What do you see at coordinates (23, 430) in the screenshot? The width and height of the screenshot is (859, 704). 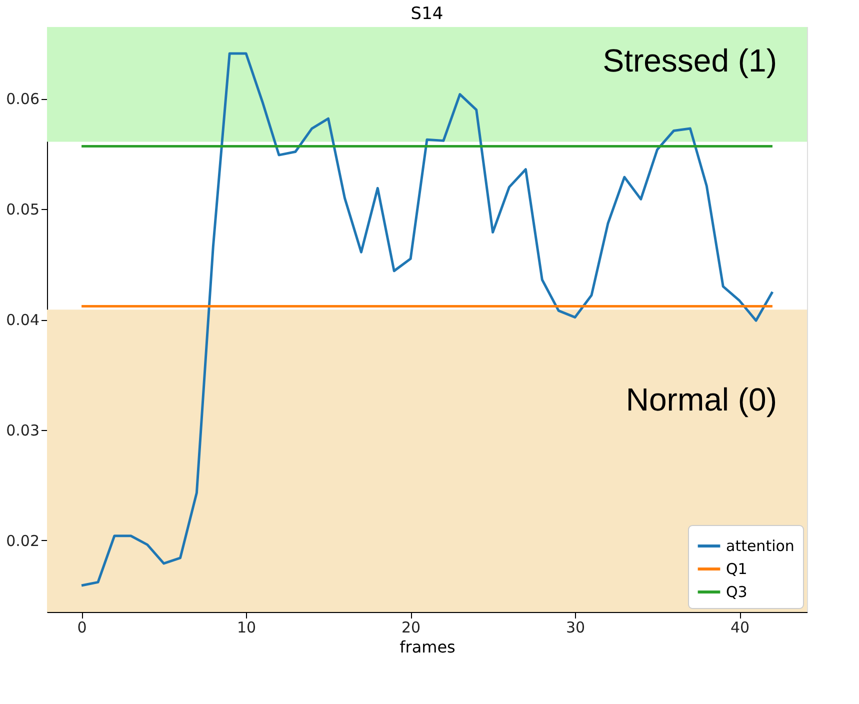 I see `y-tick-label: 0.03` at bounding box center [23, 430].